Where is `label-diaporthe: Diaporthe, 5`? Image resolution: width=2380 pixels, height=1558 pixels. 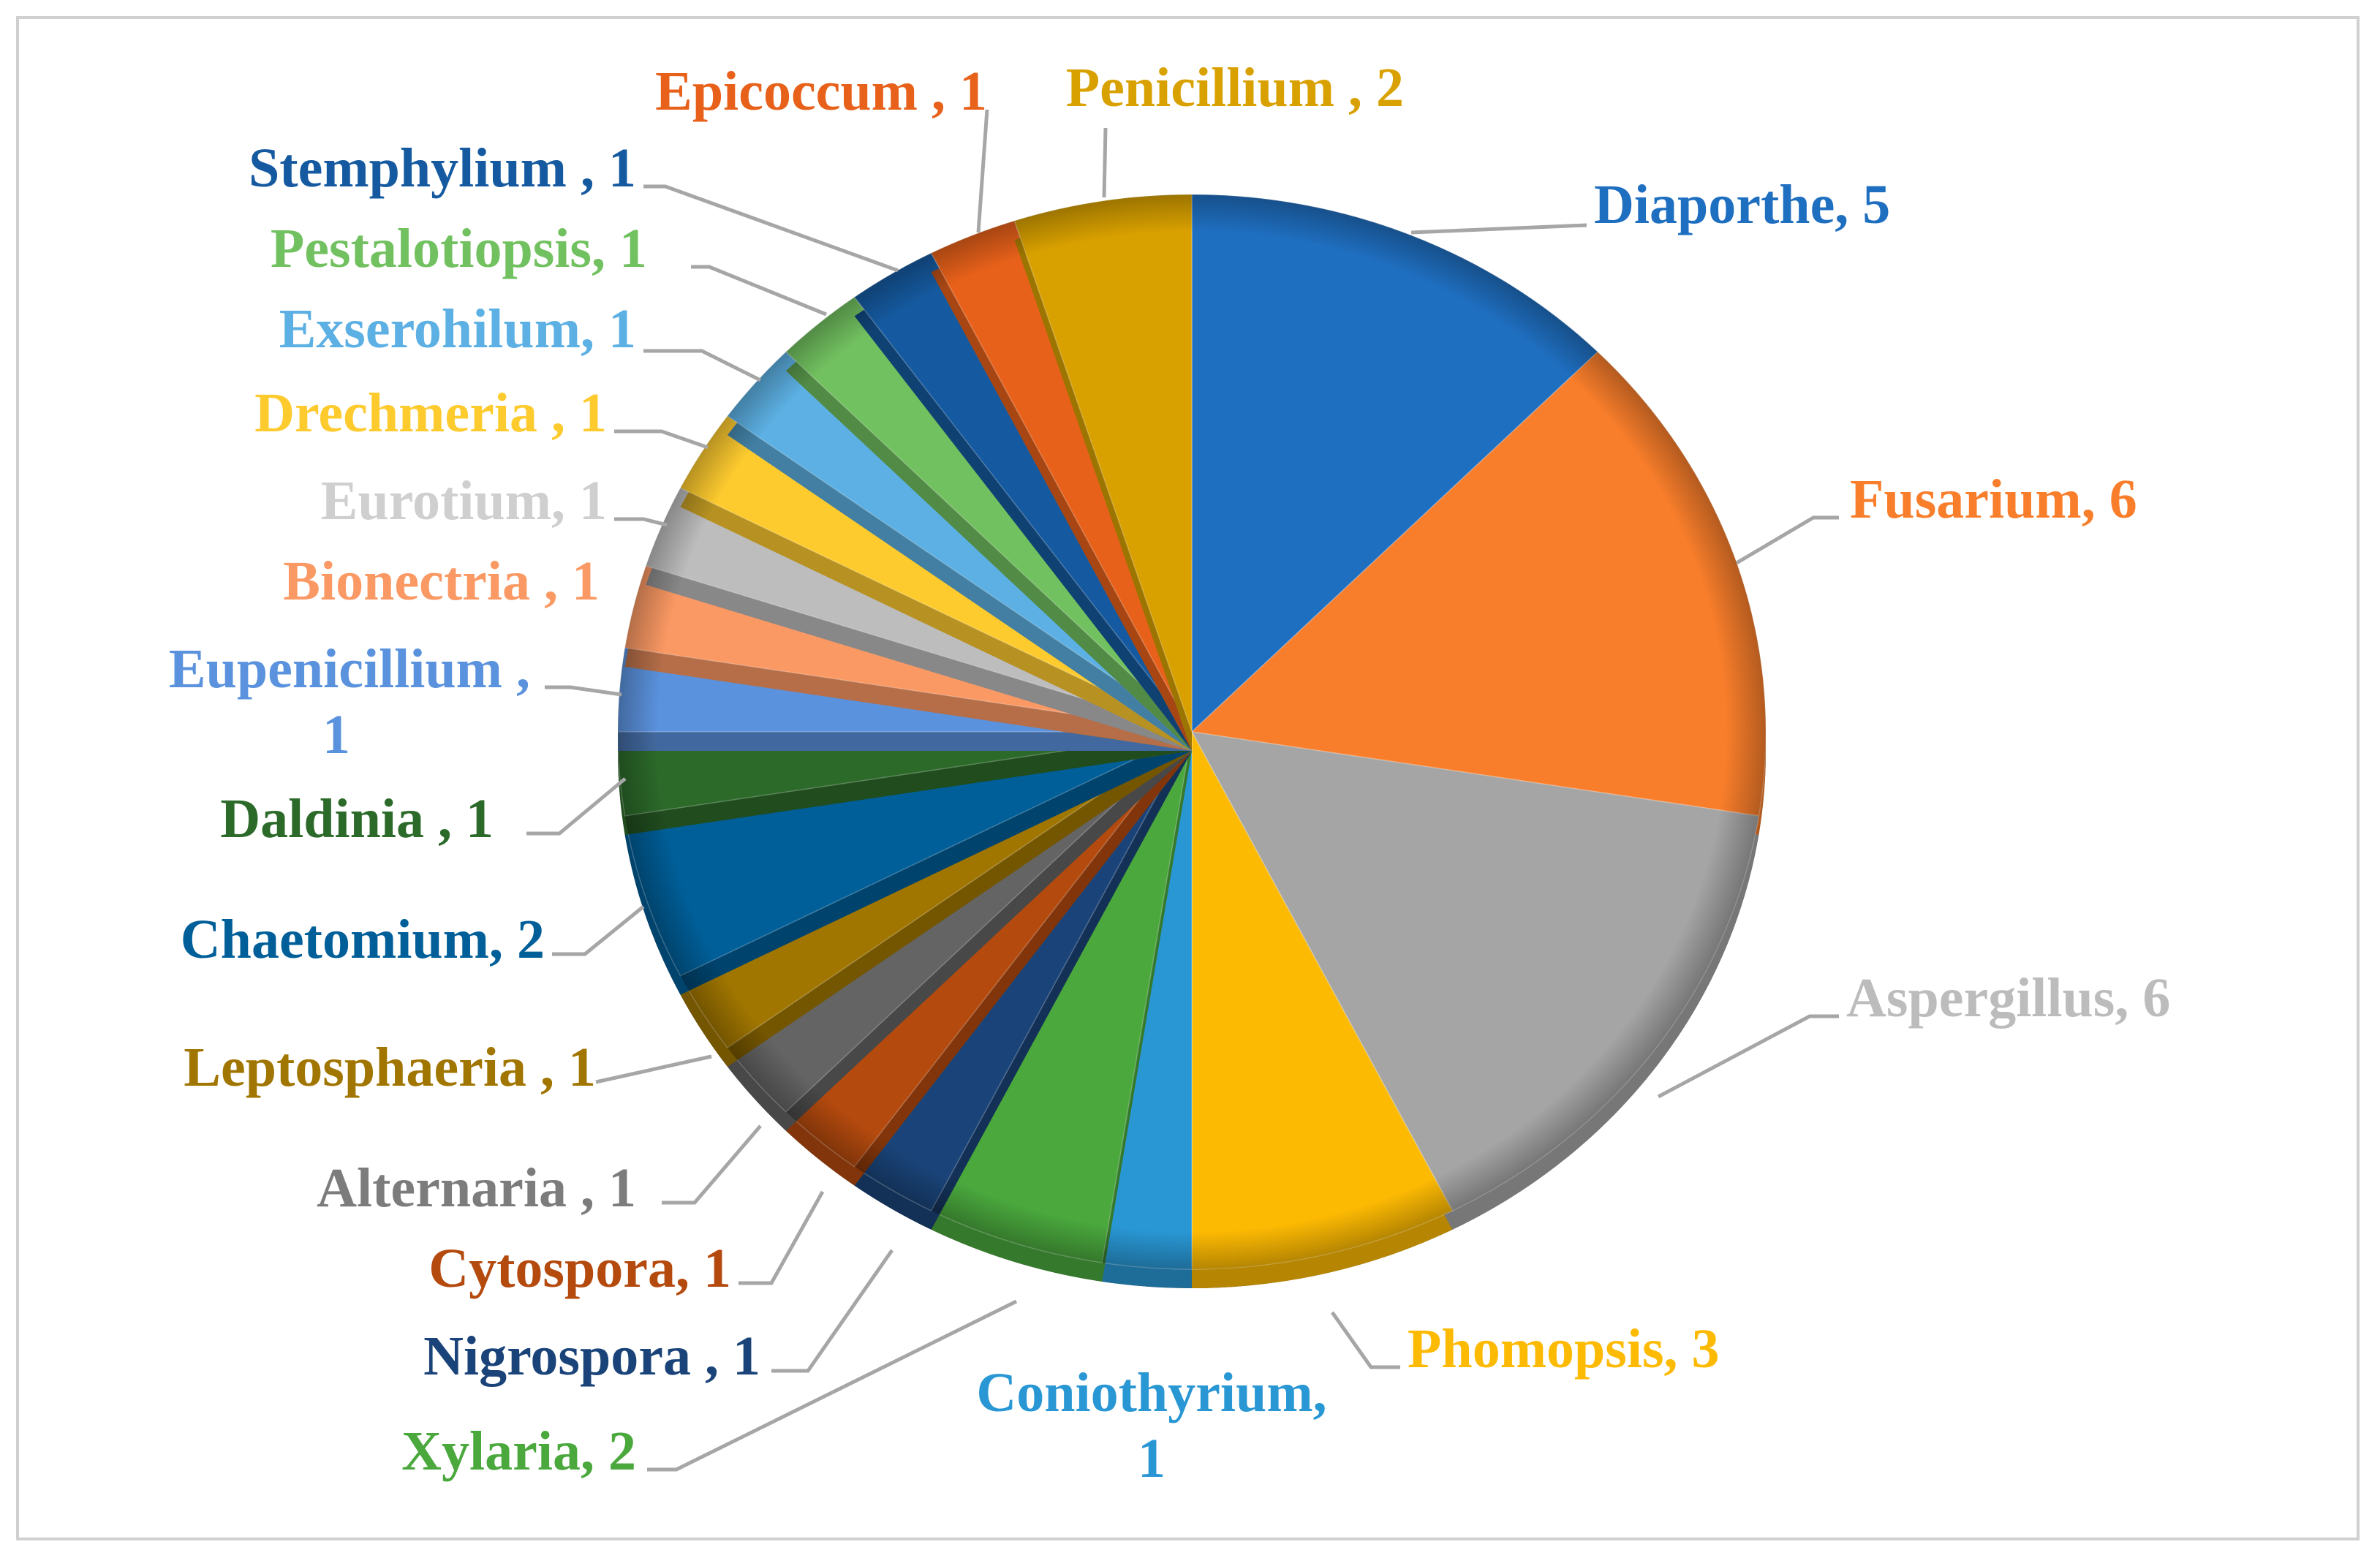 label-diaporthe: Diaporthe, 5 is located at coordinates (1742, 204).